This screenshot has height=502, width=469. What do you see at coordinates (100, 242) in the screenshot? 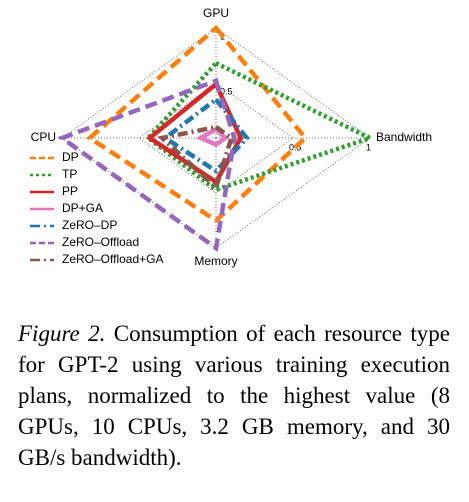
I see `legend-label: ZeRO–Offload` at bounding box center [100, 242].